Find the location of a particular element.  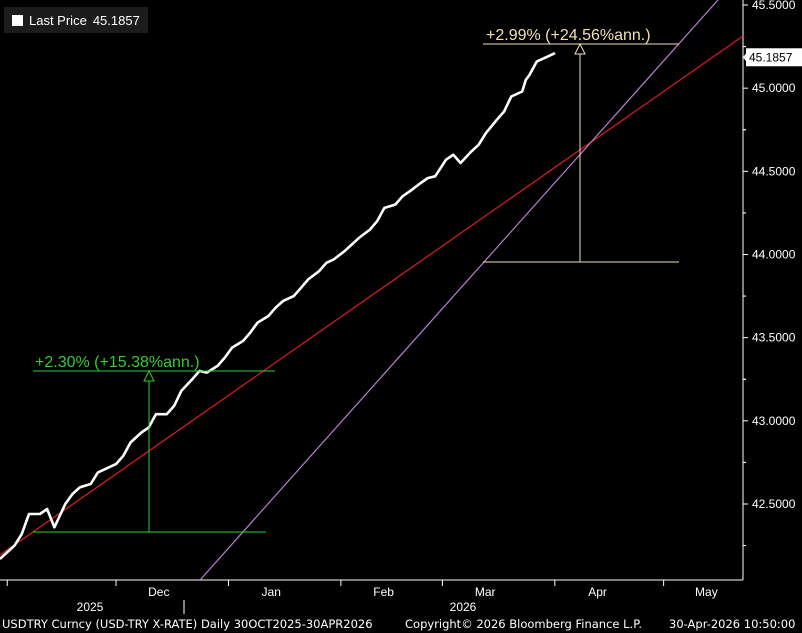

last-price-tag: 45.1857 is located at coordinates (772, 57).